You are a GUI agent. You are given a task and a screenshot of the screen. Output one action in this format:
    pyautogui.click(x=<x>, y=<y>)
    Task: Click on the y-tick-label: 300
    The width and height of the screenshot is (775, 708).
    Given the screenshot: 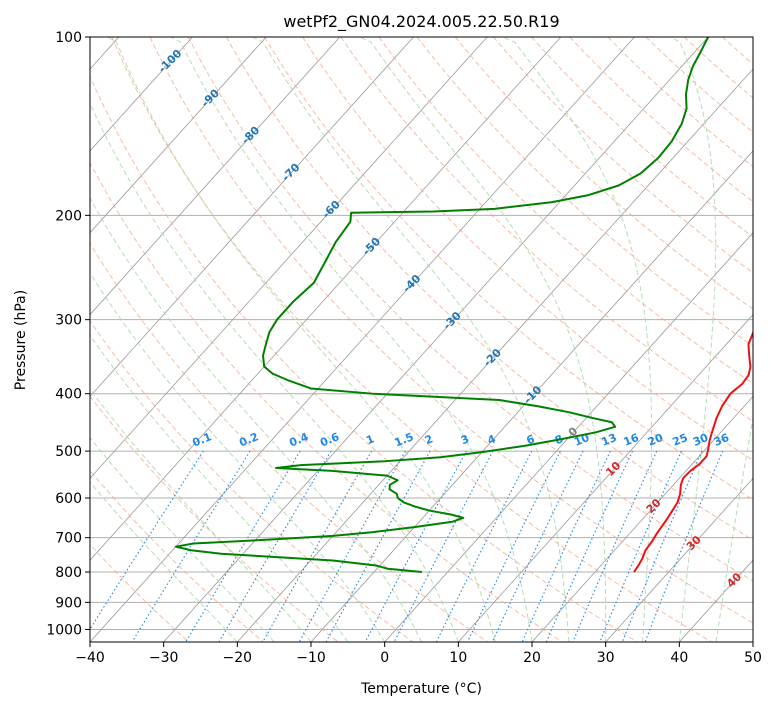 What is the action you would take?
    pyautogui.click(x=68, y=321)
    